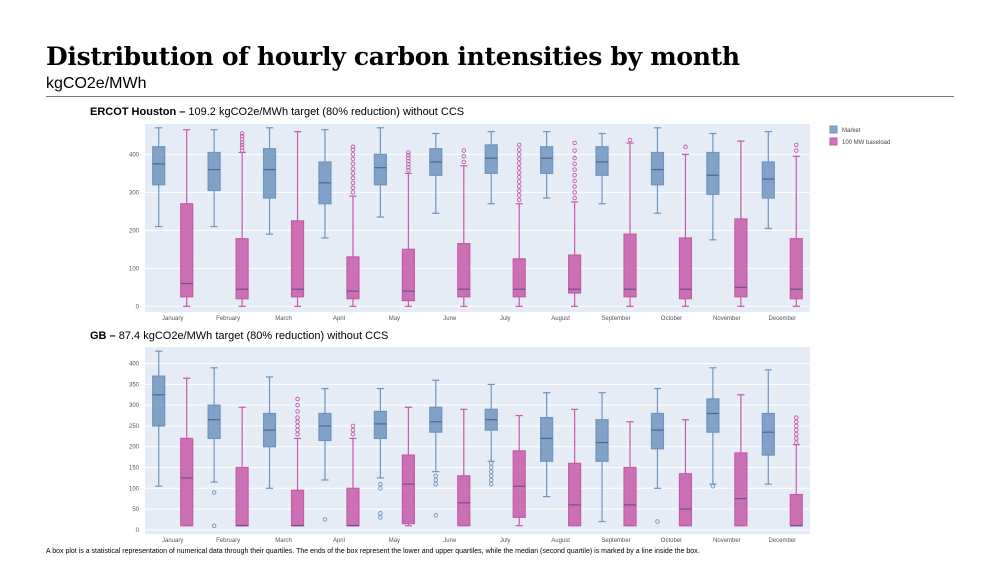 The image size is (1000, 563). I want to click on ercot-ytick-label: 100, so click(134, 269).